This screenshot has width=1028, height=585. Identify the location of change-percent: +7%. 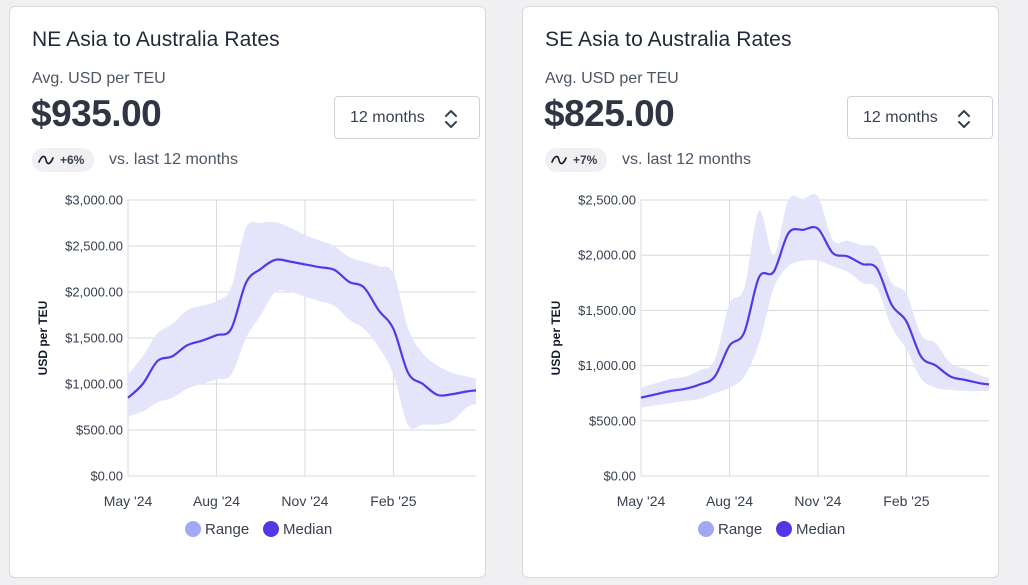
(585, 160).